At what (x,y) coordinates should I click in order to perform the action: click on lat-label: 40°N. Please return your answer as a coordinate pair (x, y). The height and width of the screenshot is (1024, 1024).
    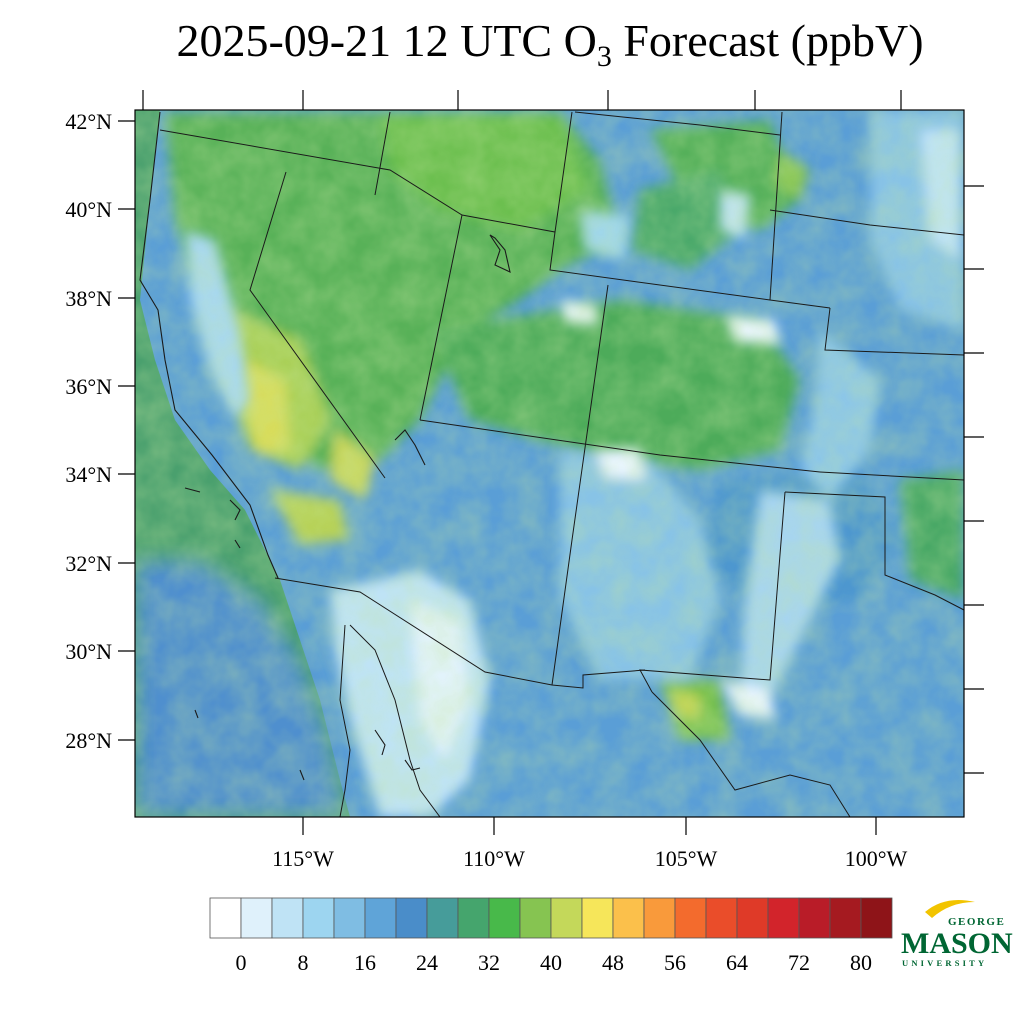
    Looking at the image, I should click on (88, 209).